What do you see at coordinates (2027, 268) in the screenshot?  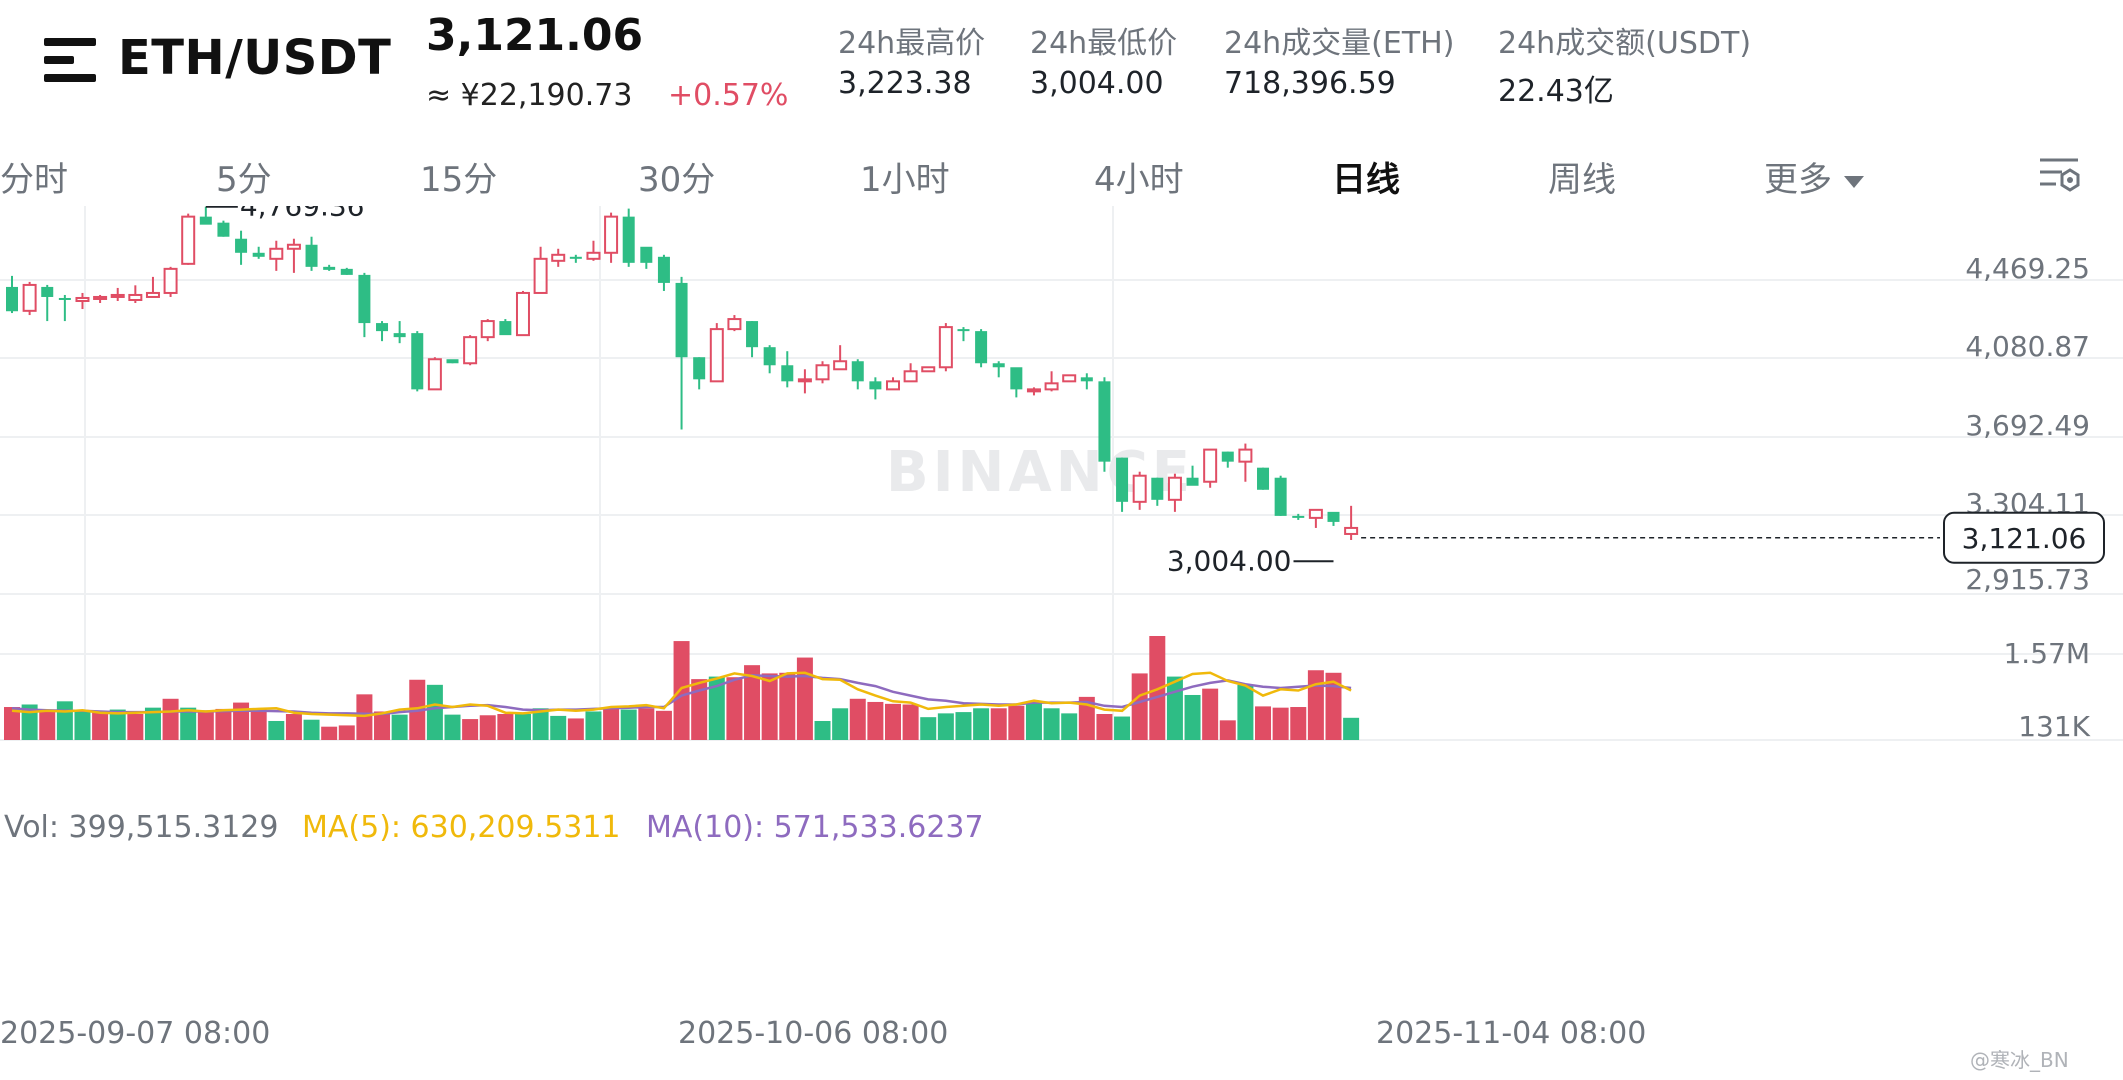 I see `price-axis-label: 4,469.25` at bounding box center [2027, 268].